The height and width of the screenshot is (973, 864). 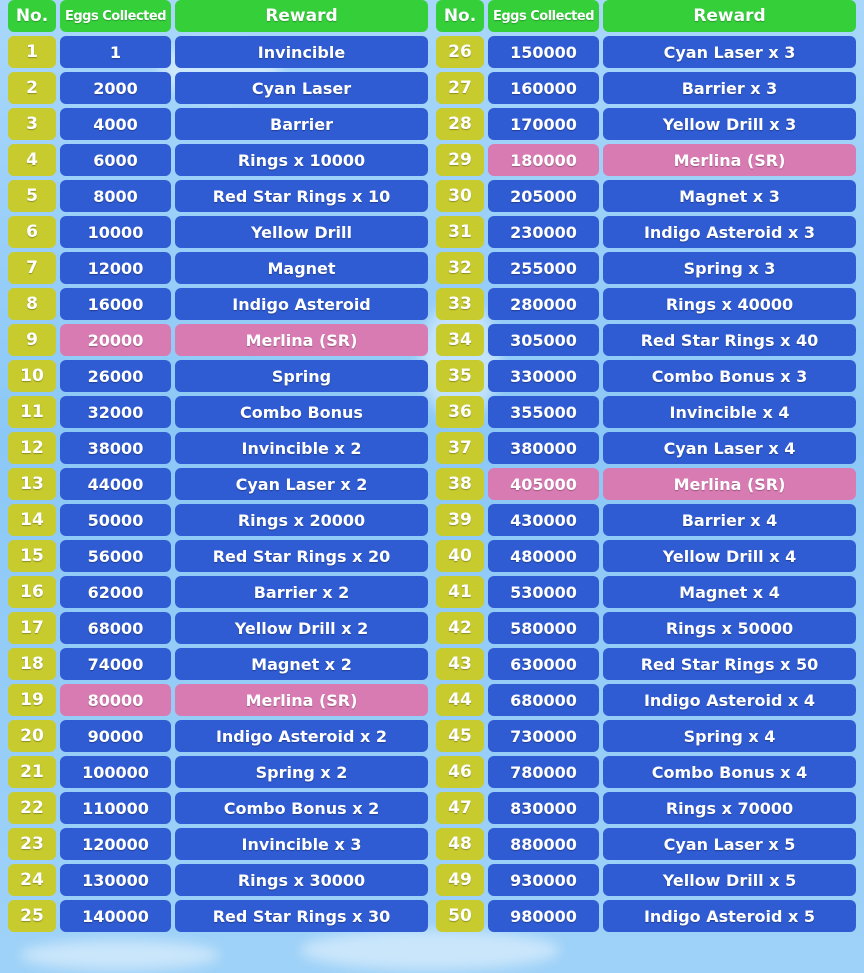 I want to click on reward-value: Magnet x 2, so click(x=301, y=664).